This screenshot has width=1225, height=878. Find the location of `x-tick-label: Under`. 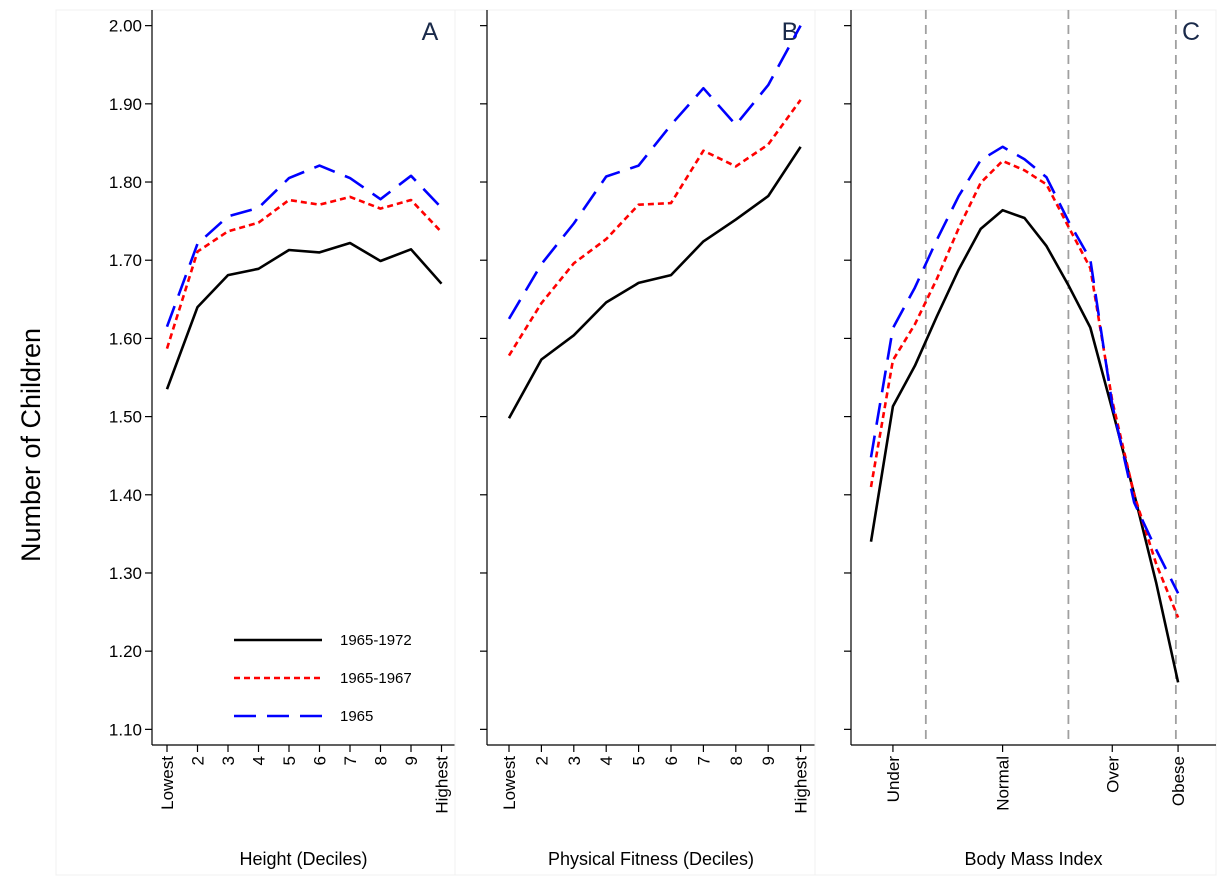

x-tick-label: Under is located at coordinates (893, 779).